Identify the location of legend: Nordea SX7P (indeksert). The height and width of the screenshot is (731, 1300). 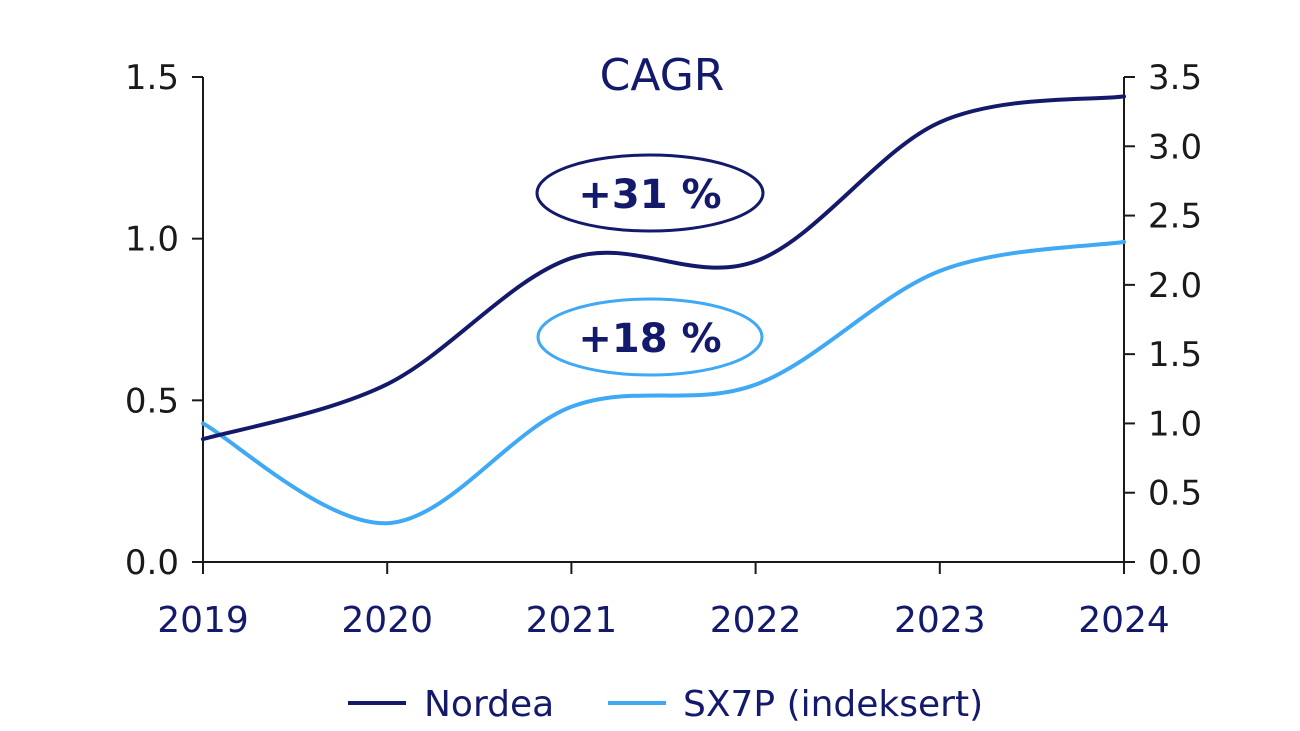
(665, 704).